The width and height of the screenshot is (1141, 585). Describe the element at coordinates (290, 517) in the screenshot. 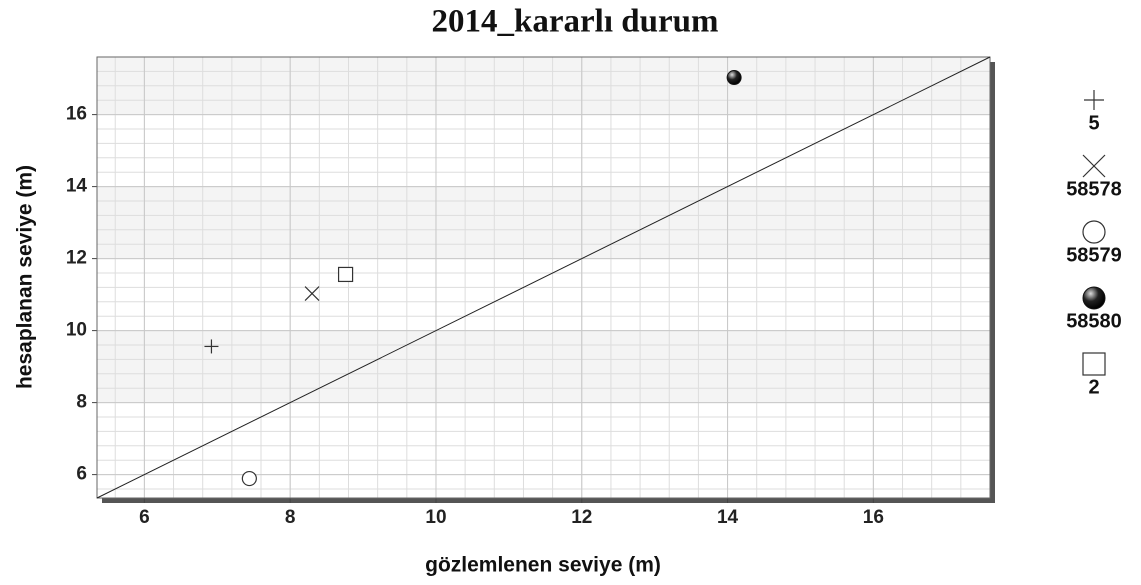

I see `x-tick-label: 8` at that location.